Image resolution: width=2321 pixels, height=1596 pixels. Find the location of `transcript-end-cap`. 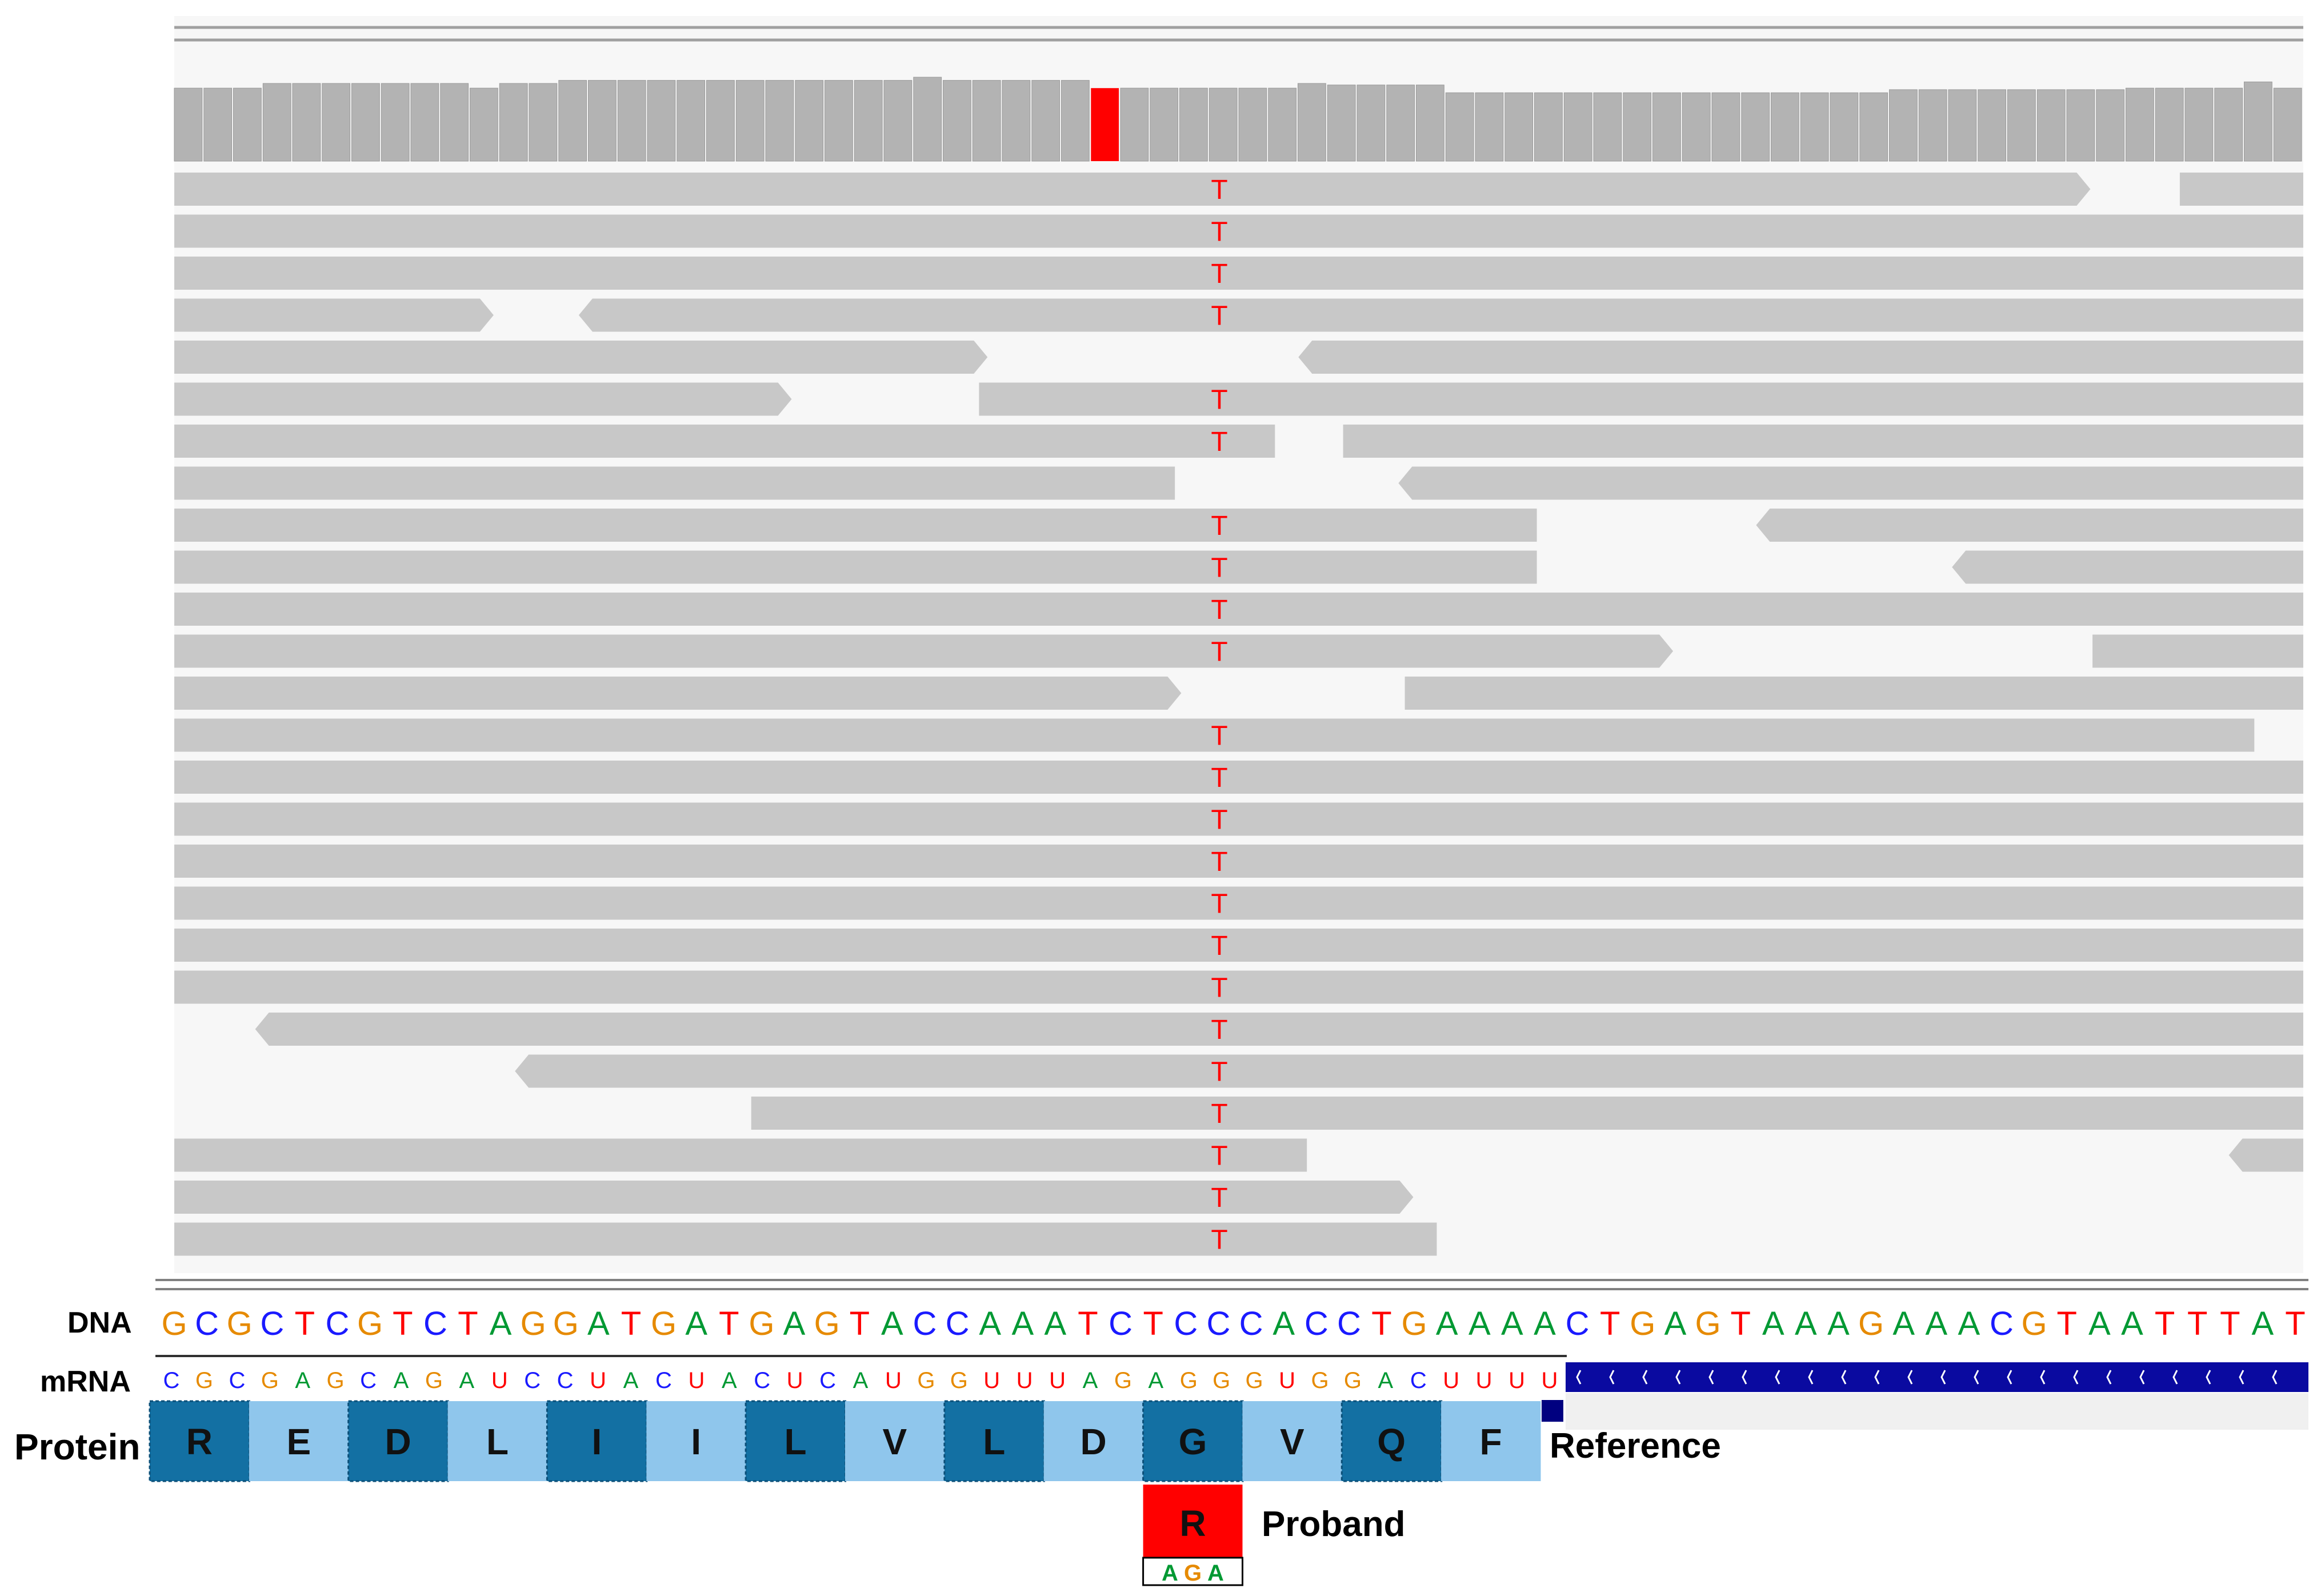

transcript-end-cap is located at coordinates (1552, 1411).